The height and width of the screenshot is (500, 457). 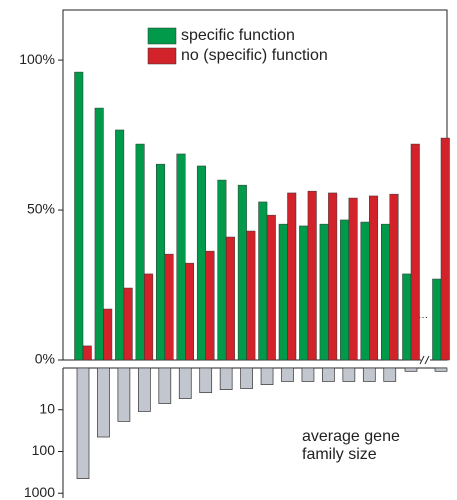 I want to click on y-tick-label: 1000, so click(x=39, y=492).